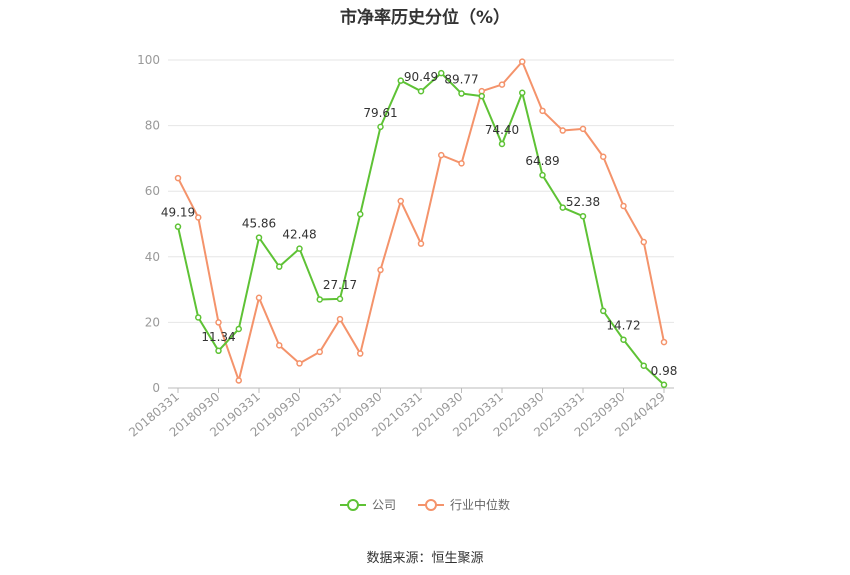  I want to click on legend-label-company: 公司, so click(383, 505).